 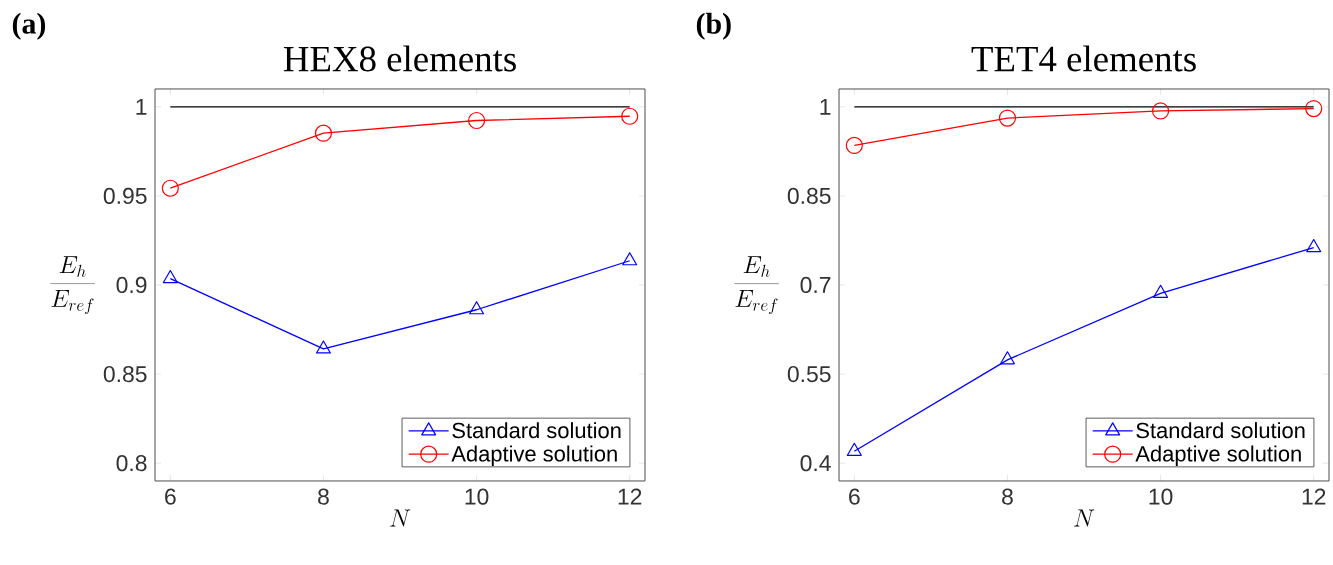 What do you see at coordinates (1083, 58) in the screenshot?
I see `chart-title: TET4 elements` at bounding box center [1083, 58].